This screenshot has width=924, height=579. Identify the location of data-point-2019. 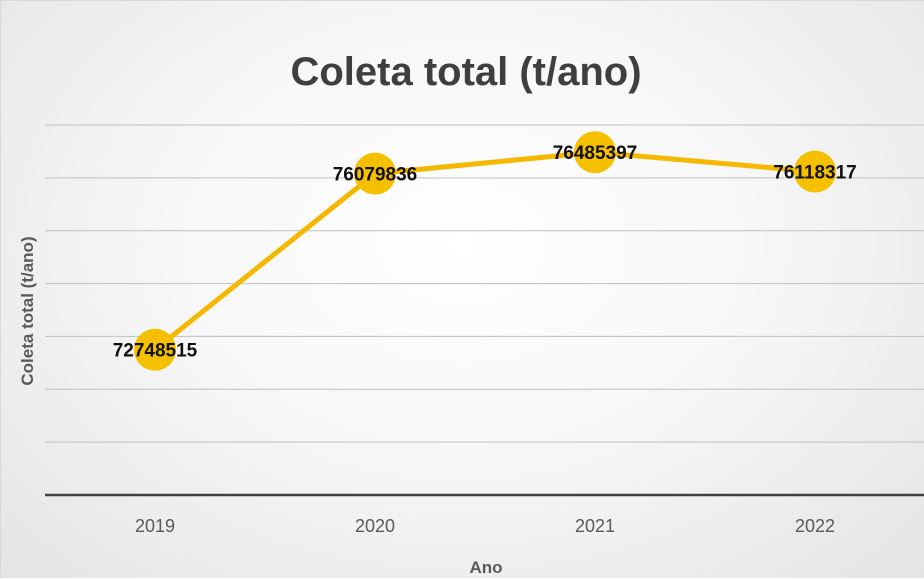
(155, 349).